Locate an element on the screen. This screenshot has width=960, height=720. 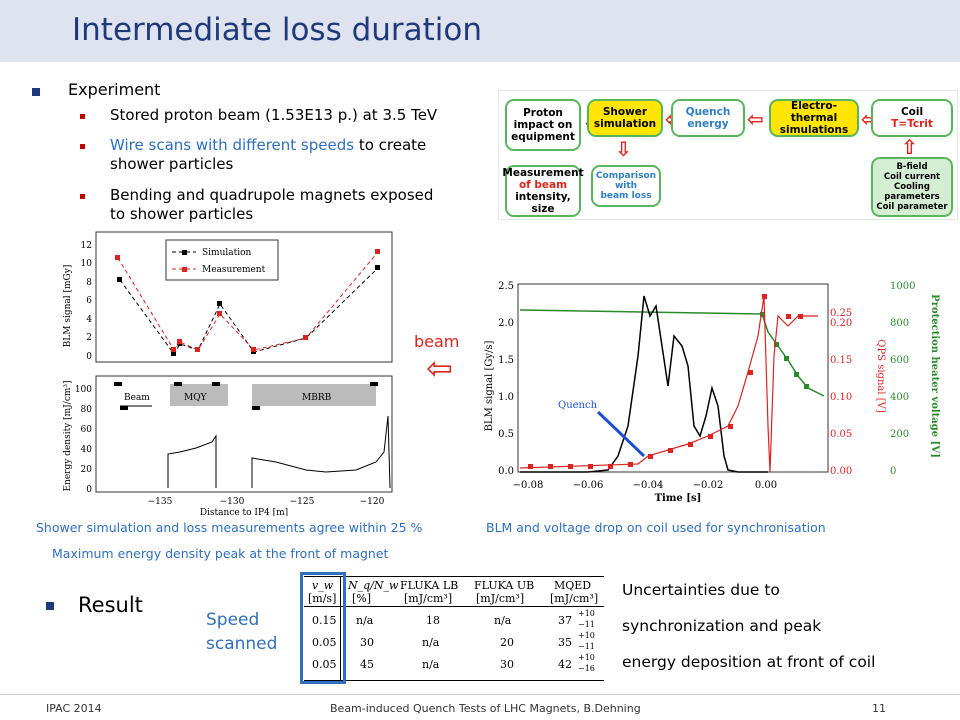
svg-text: 0.10 is located at coordinates (841, 397).